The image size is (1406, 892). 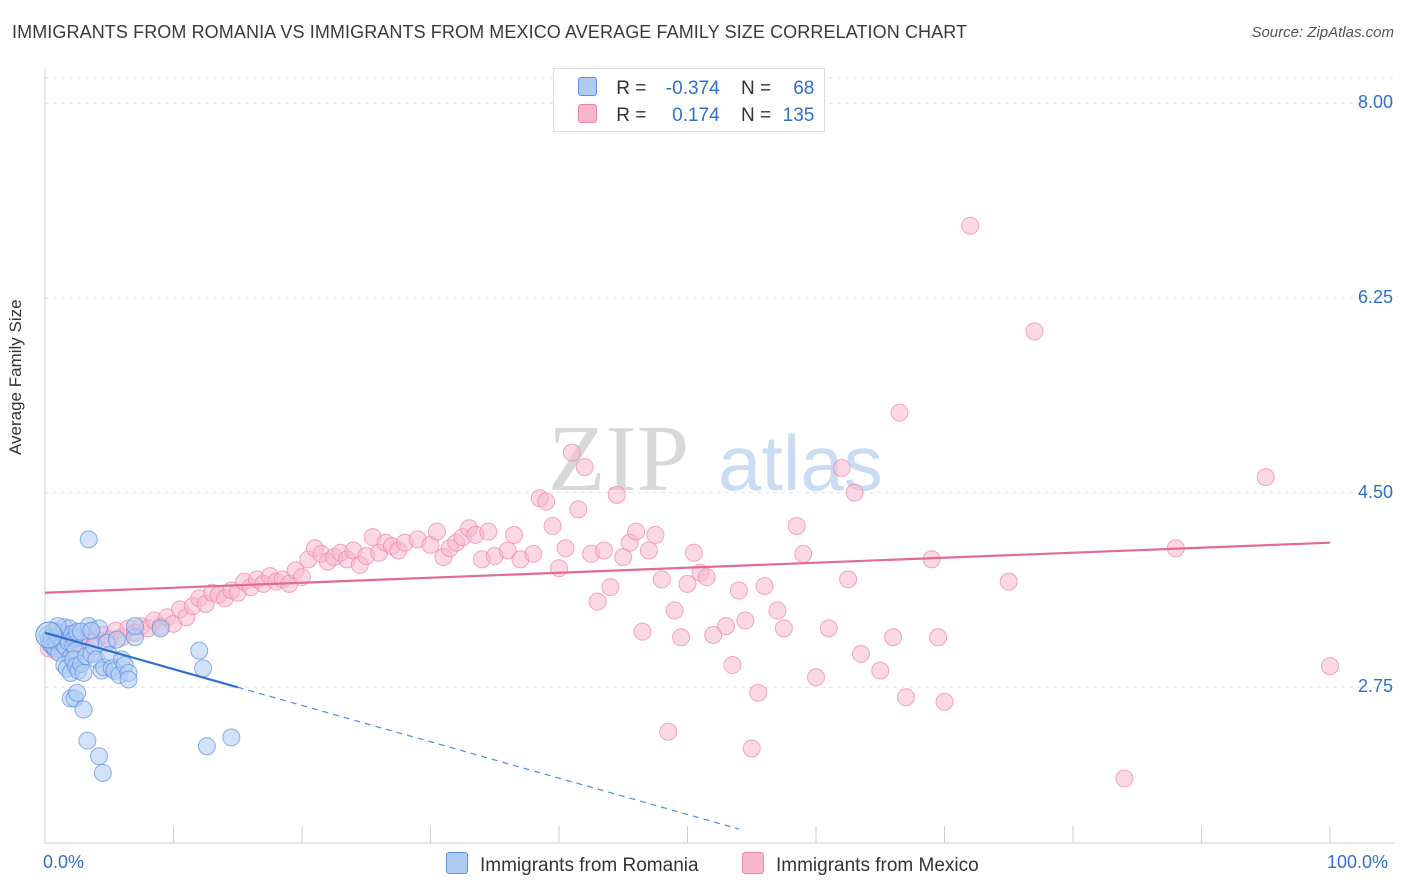 I want to click on series-legend-mexico: Immigrants from Mexico, so click(x=860, y=864).